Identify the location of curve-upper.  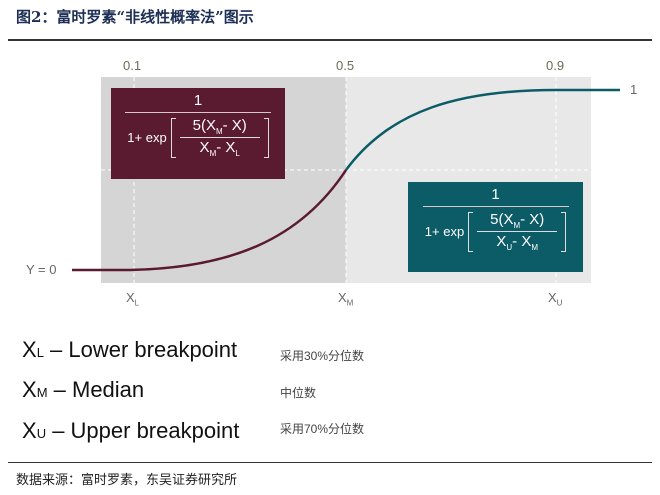
(482, 129).